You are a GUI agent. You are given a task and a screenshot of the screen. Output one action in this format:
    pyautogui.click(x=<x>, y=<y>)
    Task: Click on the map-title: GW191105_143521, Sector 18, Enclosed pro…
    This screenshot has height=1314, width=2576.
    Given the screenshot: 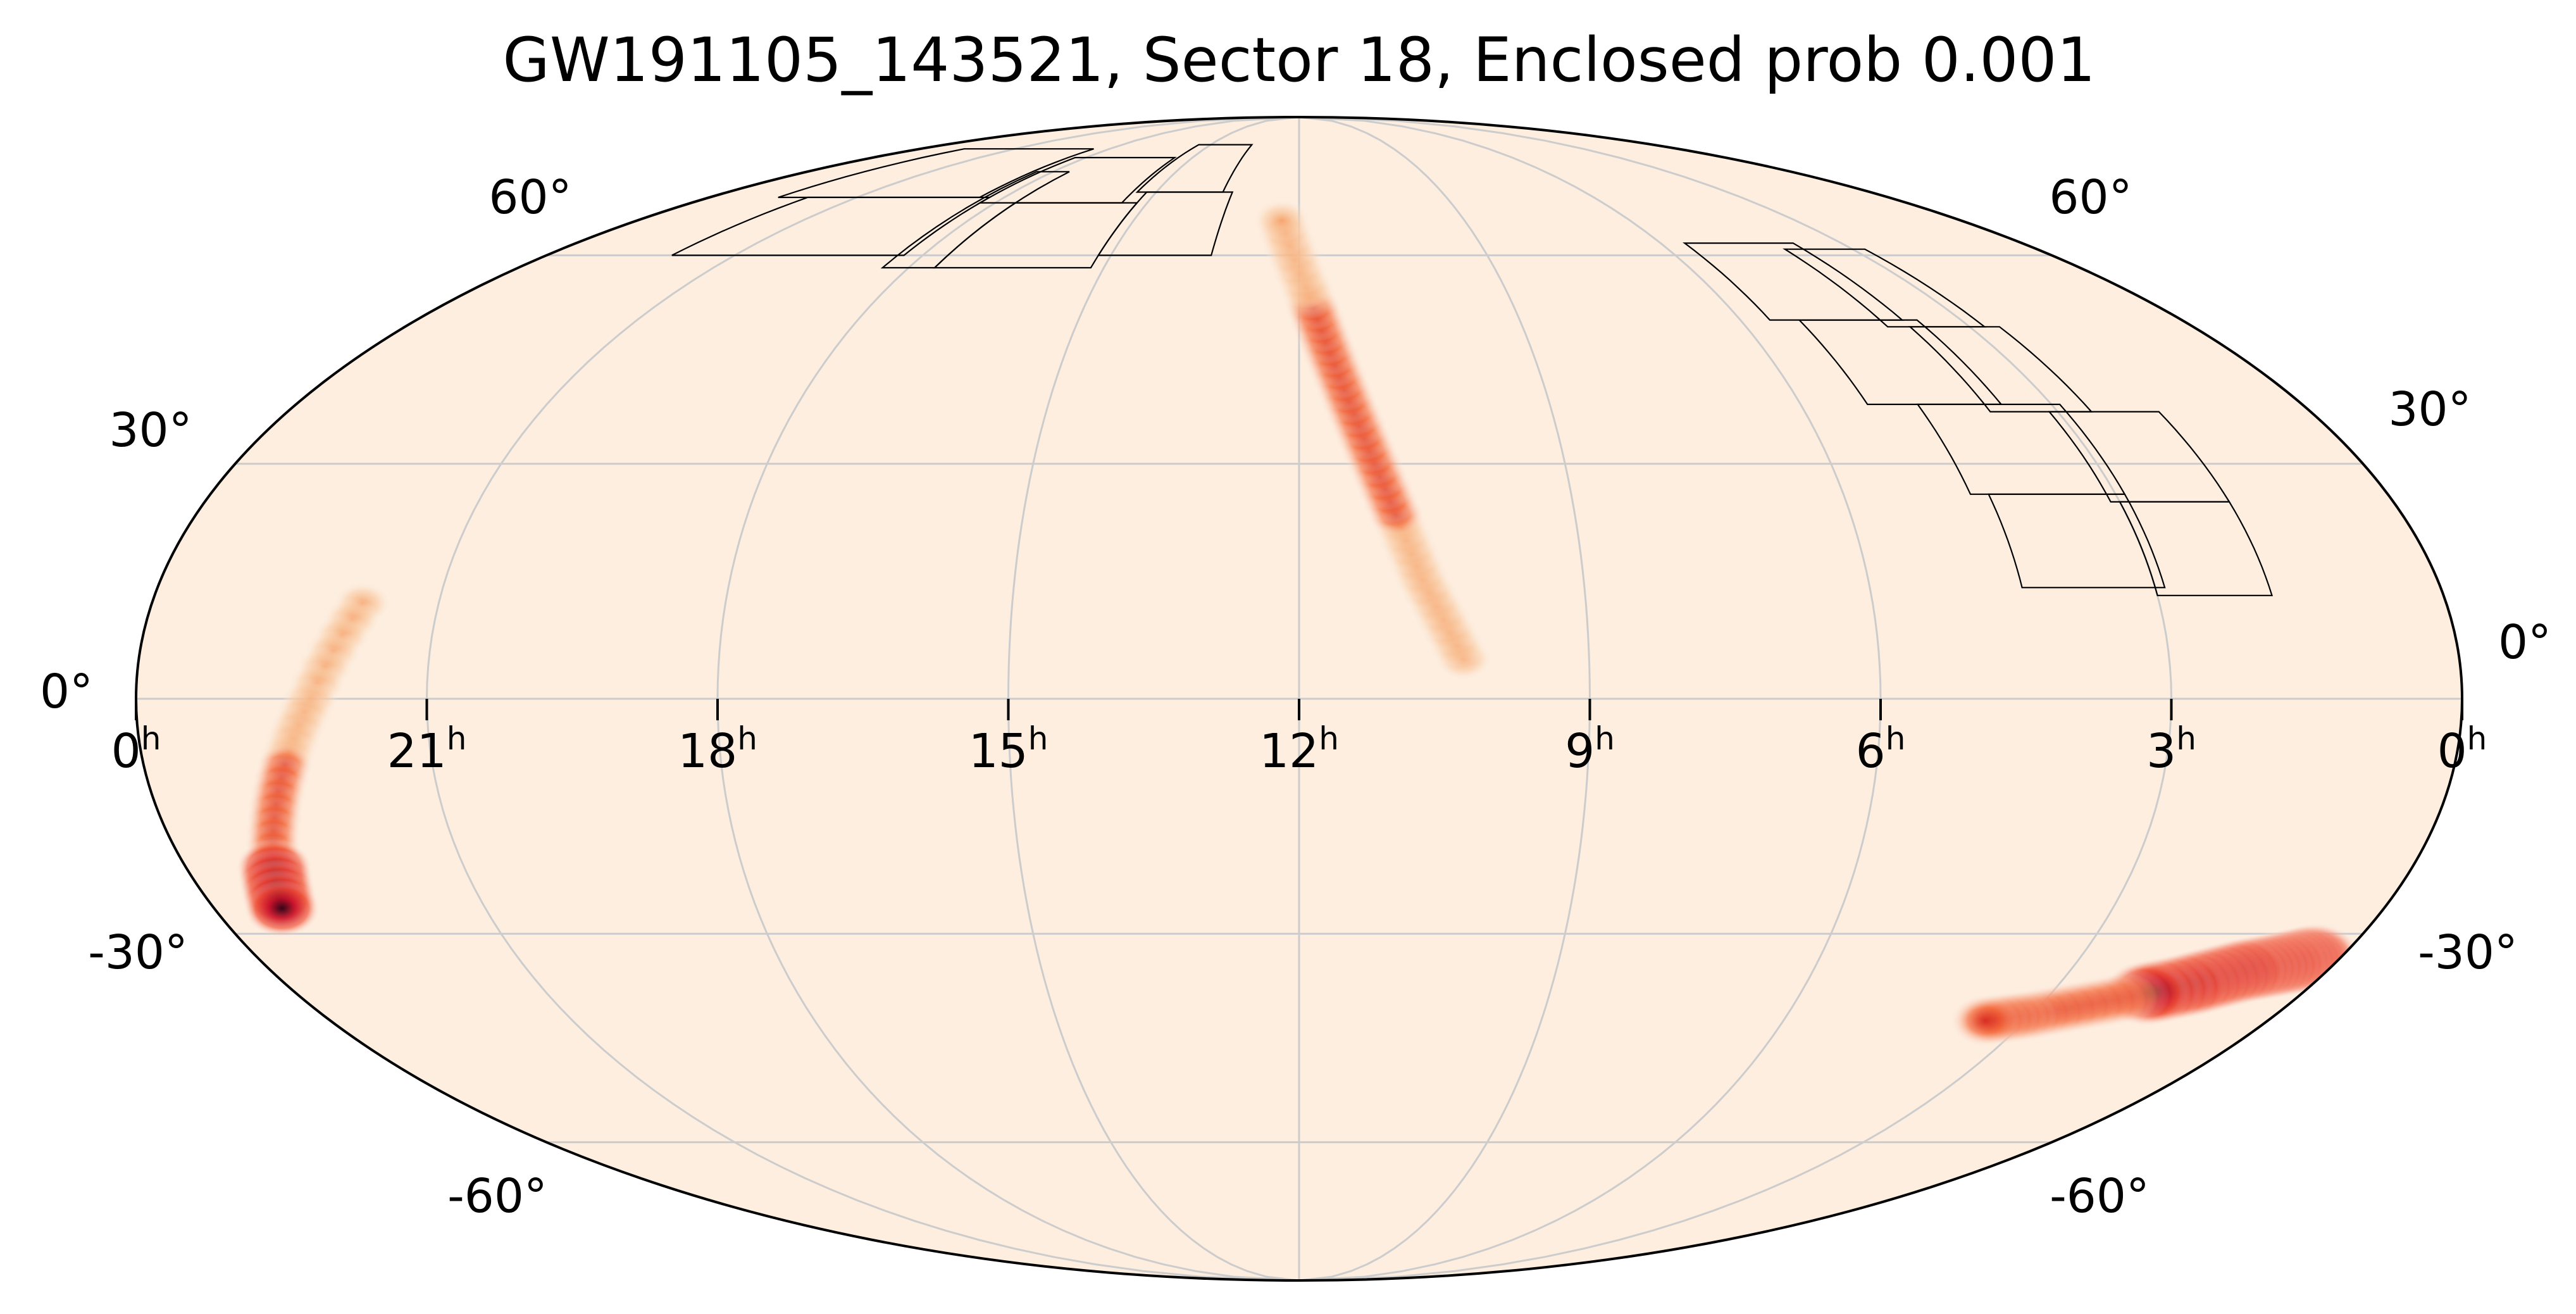 What is the action you would take?
    pyautogui.click(x=1298, y=60)
    